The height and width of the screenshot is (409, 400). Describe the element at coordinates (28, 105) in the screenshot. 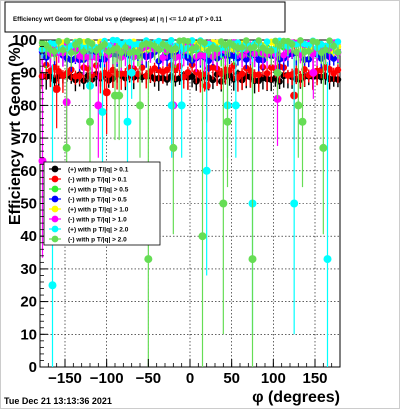

I see `y-tick-label: 80` at that location.